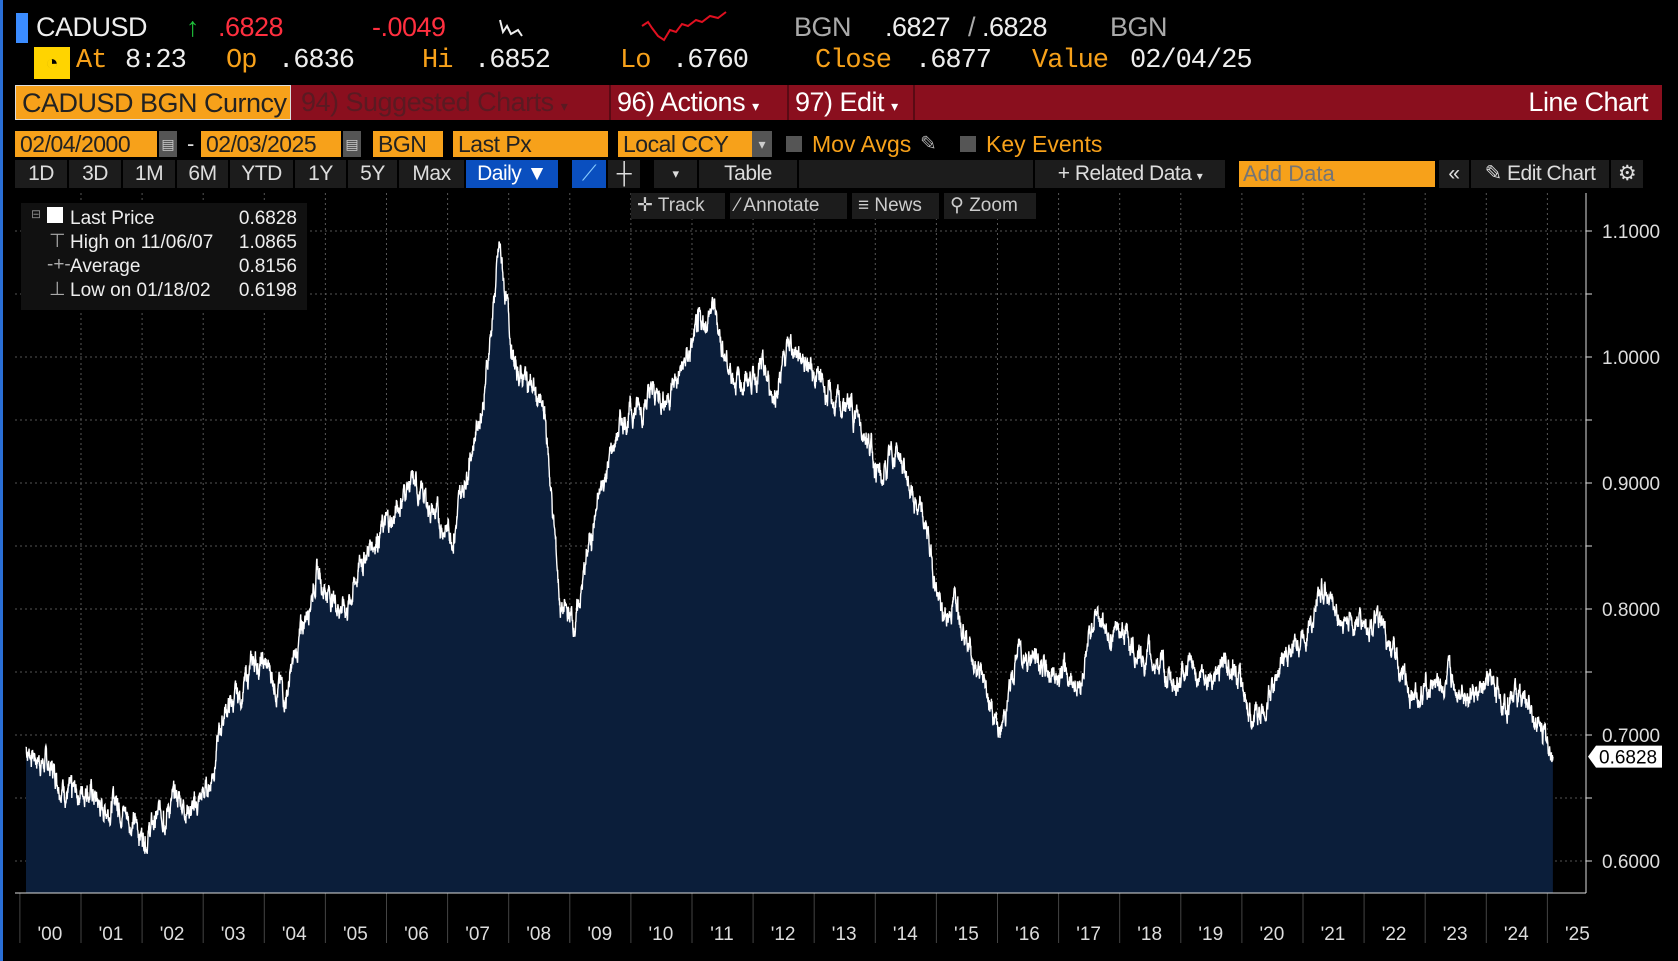 This screenshot has height=961, width=1678. Describe the element at coordinates (36, 214) in the screenshot. I see `collapse-legend-icon: ⊟` at that location.